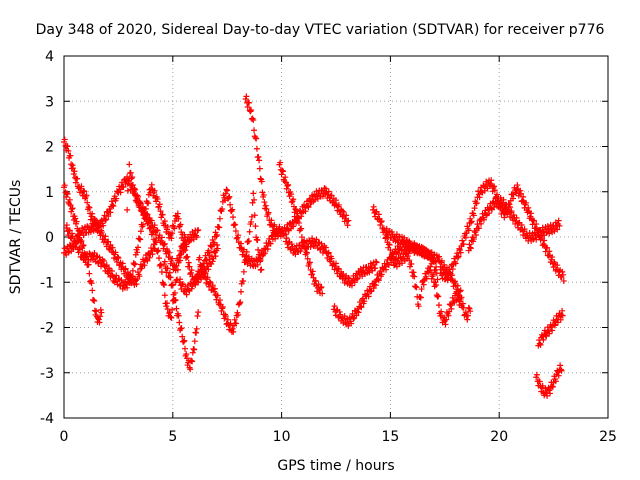  What do you see at coordinates (499, 437) in the screenshot?
I see `x-tick-label: 20` at bounding box center [499, 437].